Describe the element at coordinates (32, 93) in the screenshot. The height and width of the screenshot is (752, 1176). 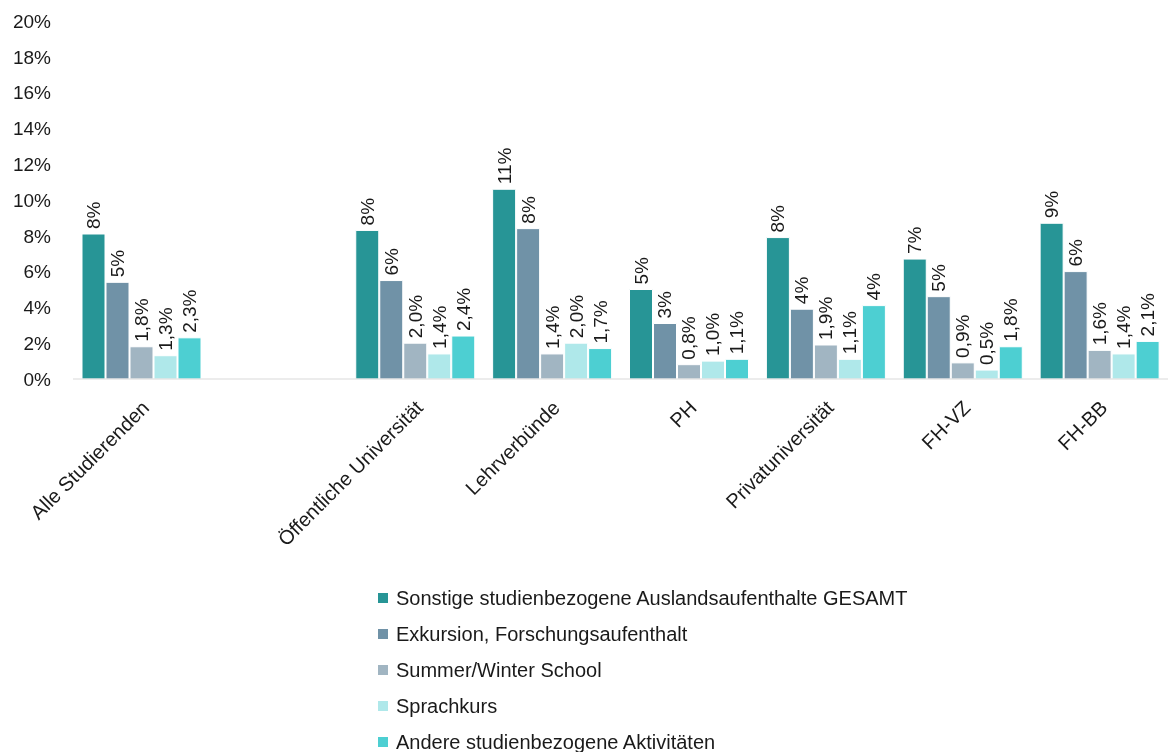
I see `y-tick-label: 16%` at that location.